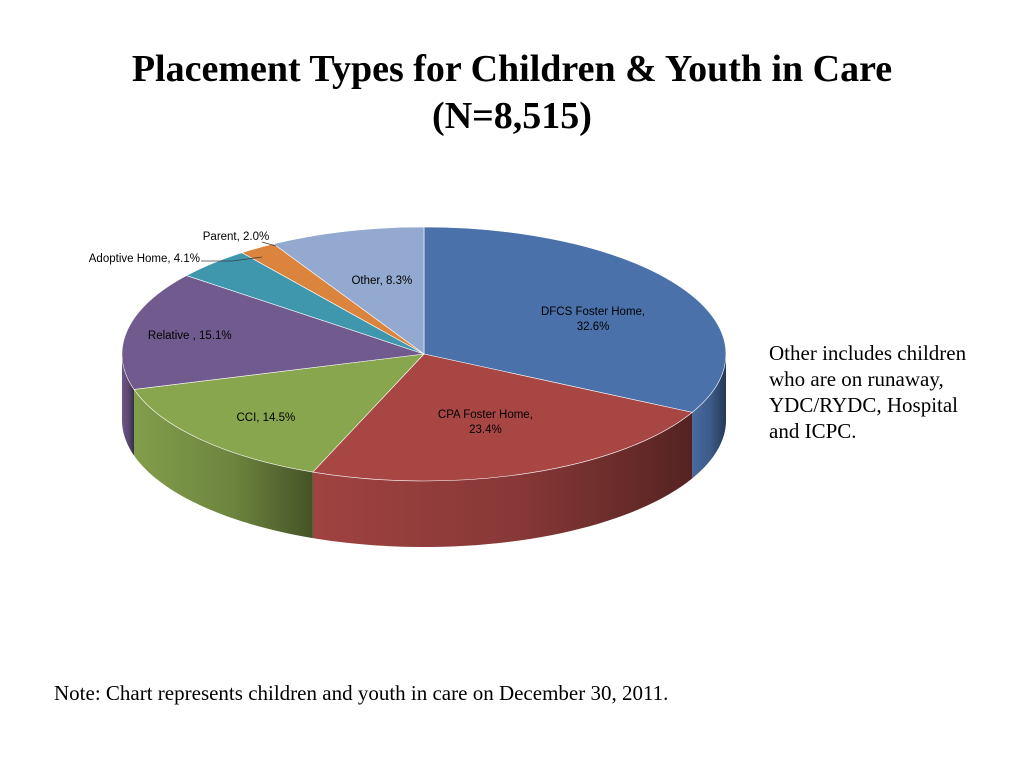  Describe the element at coordinates (128, 405) in the screenshot. I see `pie-side-relative-shade` at that location.